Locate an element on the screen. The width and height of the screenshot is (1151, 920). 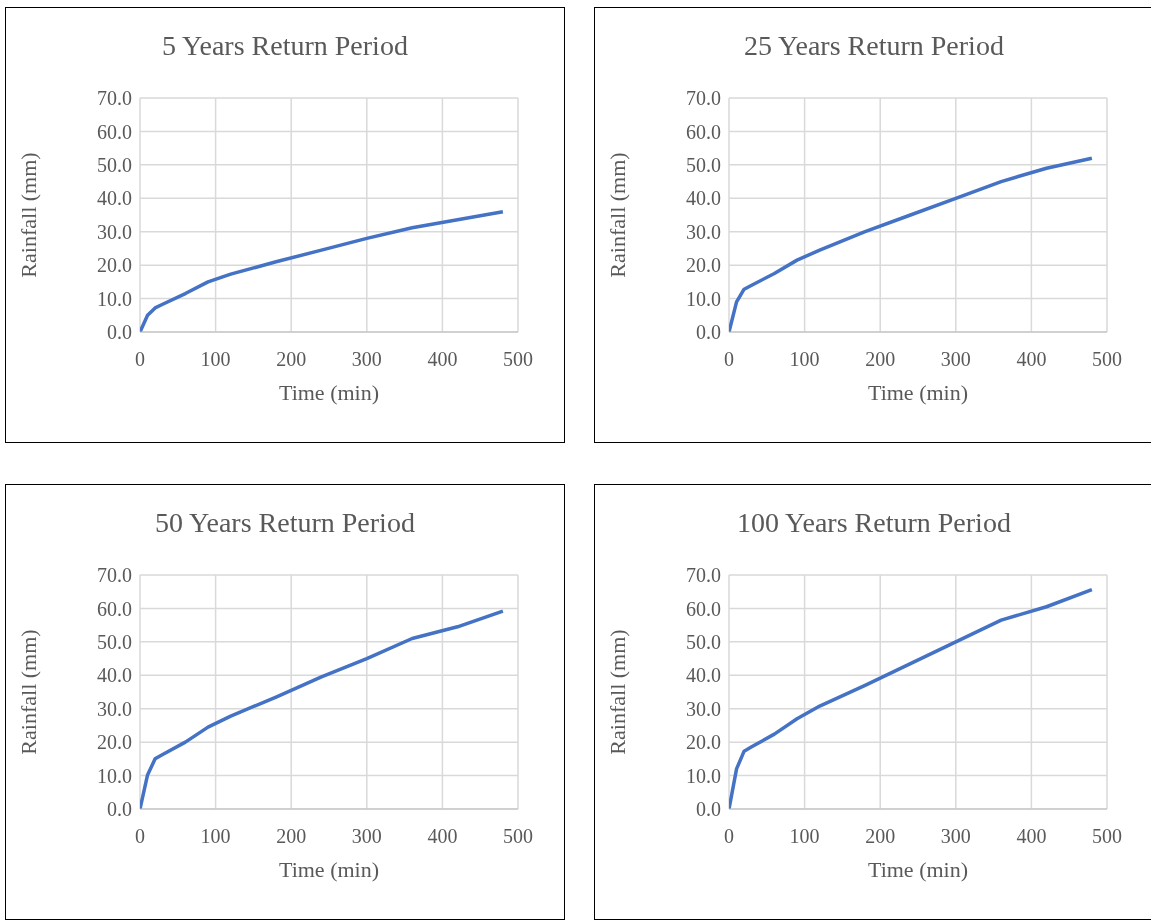
chart-title: 50 Years Return Period is located at coordinates (285, 523).